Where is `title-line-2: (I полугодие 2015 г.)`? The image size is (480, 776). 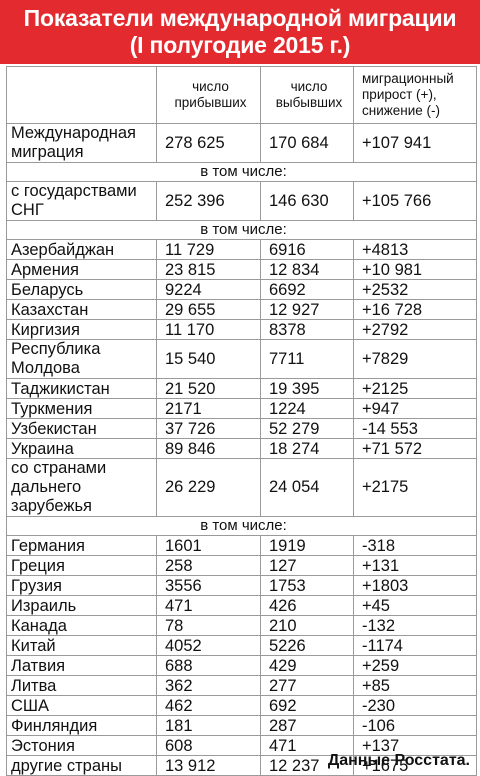
title-line-2: (I полугодие 2015 г.) is located at coordinates (240, 45).